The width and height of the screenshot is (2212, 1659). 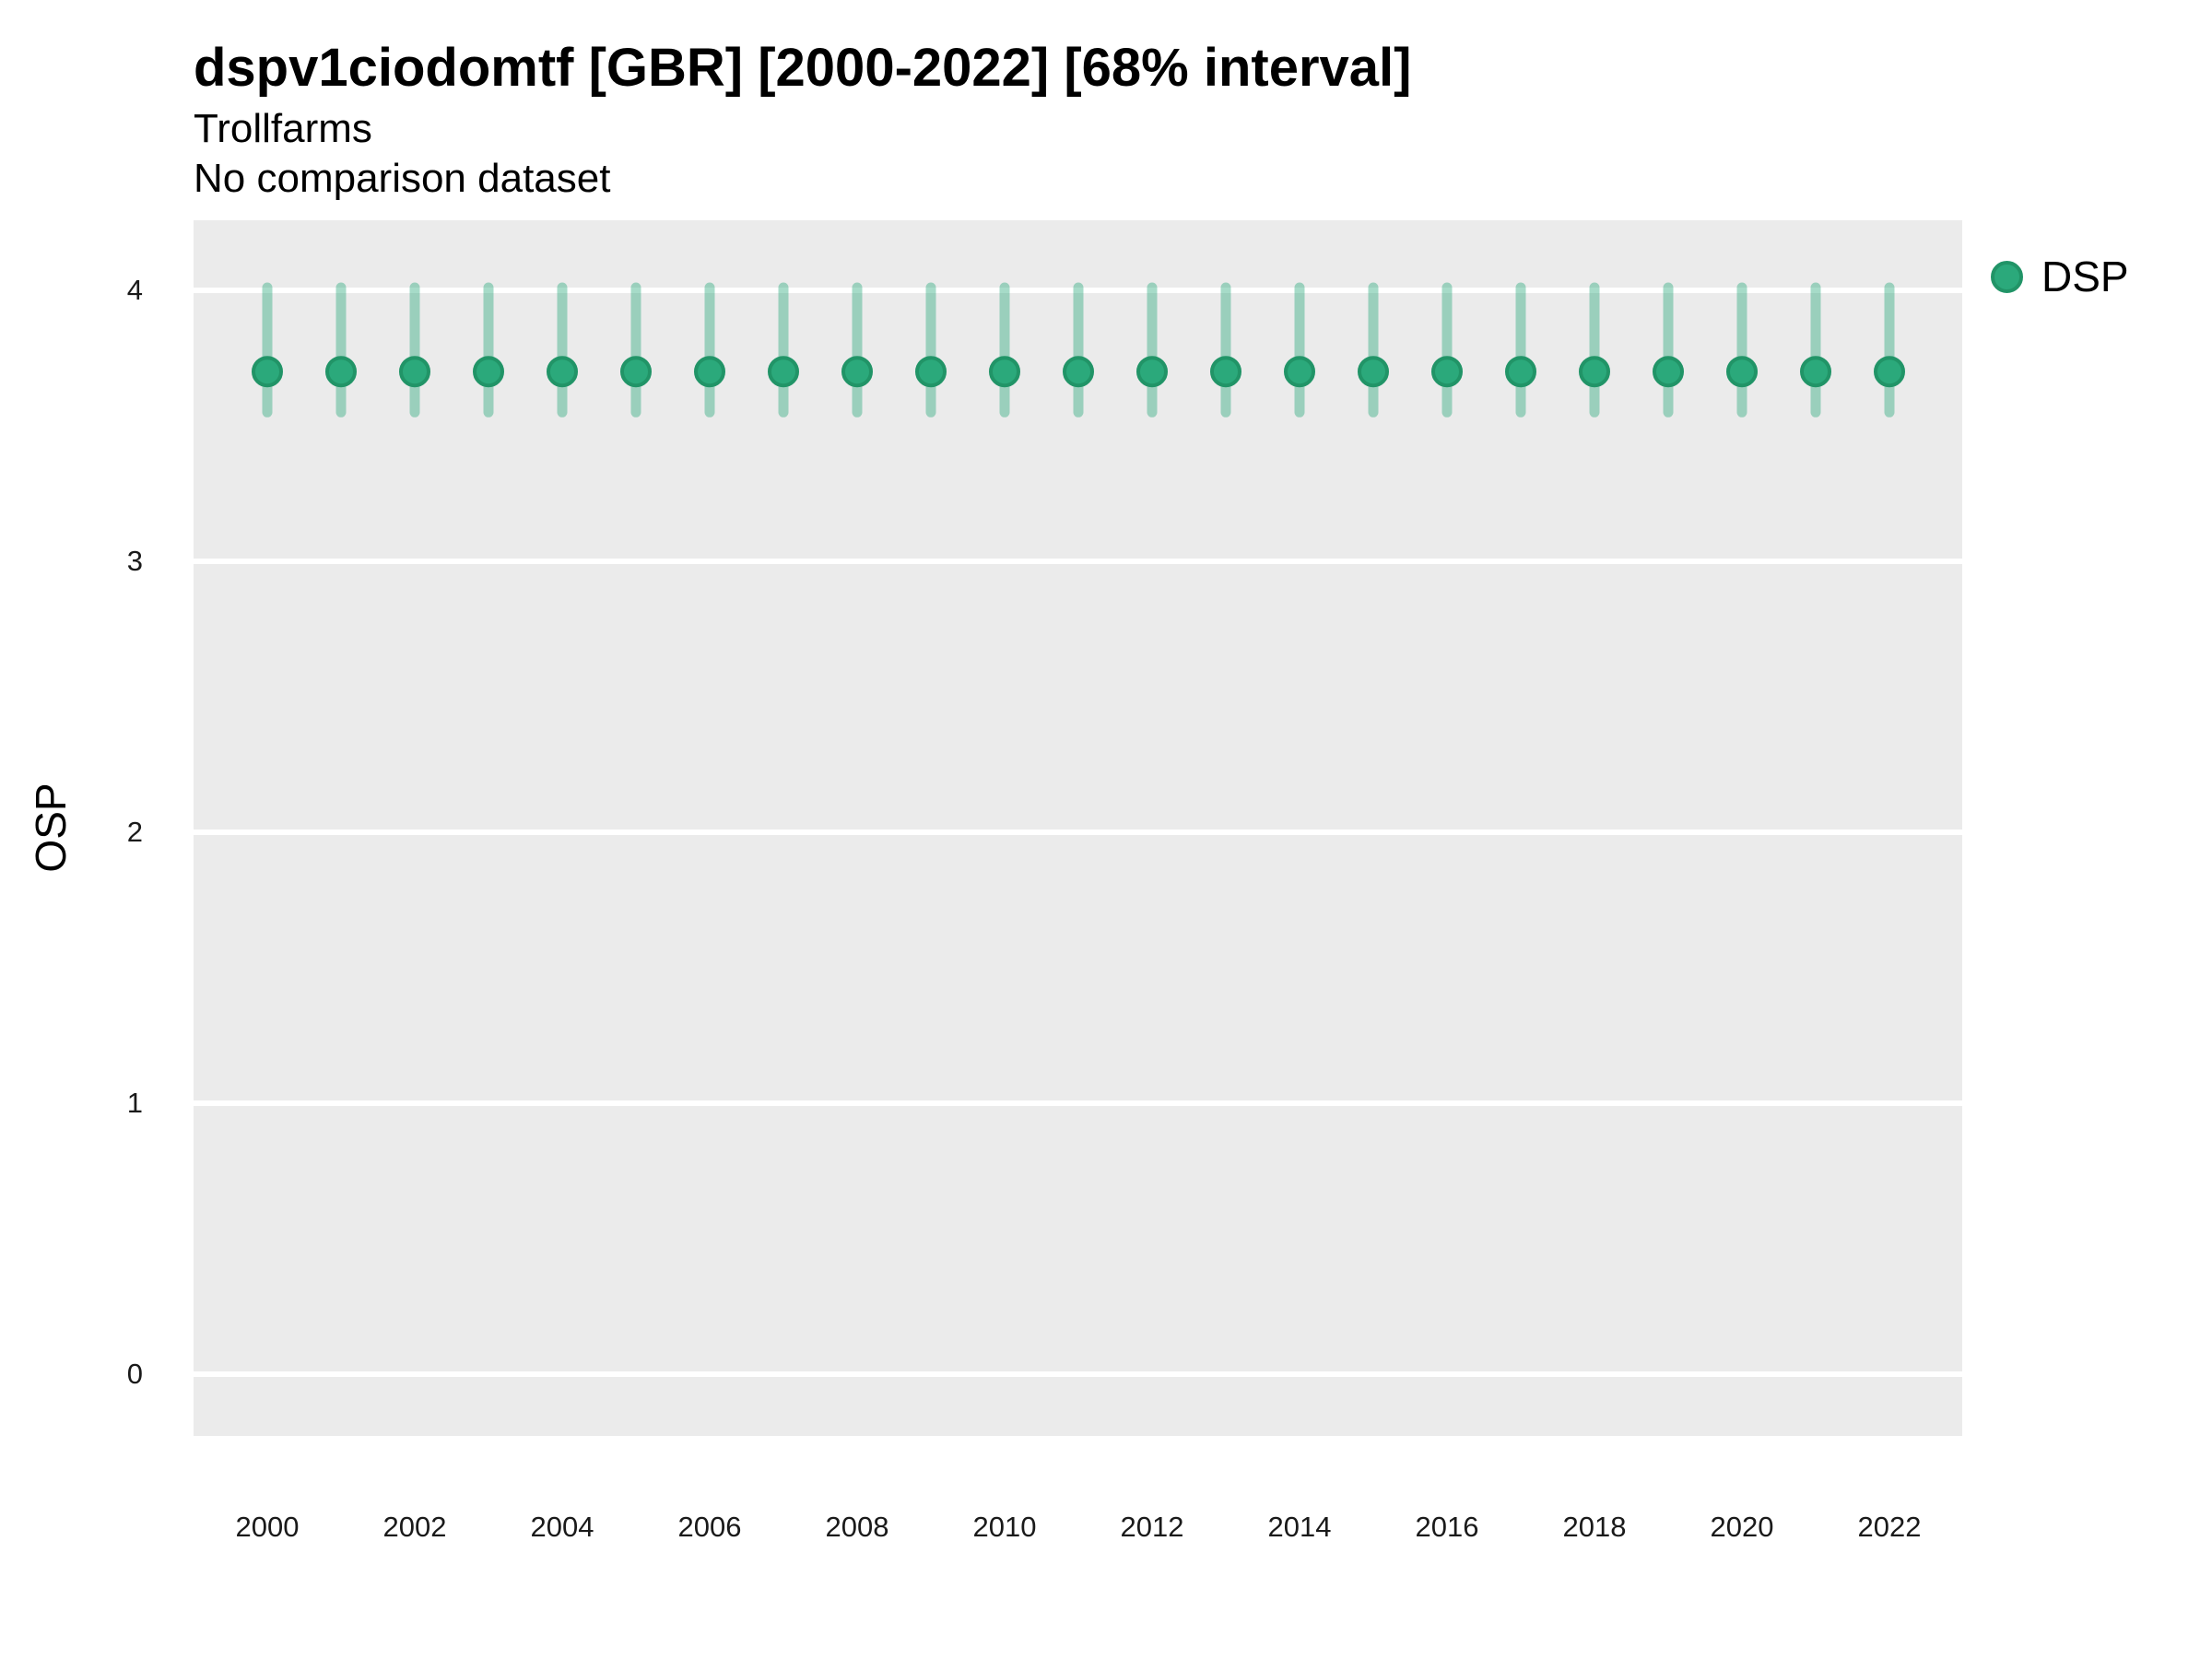 What do you see at coordinates (1447, 1527) in the screenshot?
I see `x-tick-label-2016: 2016` at bounding box center [1447, 1527].